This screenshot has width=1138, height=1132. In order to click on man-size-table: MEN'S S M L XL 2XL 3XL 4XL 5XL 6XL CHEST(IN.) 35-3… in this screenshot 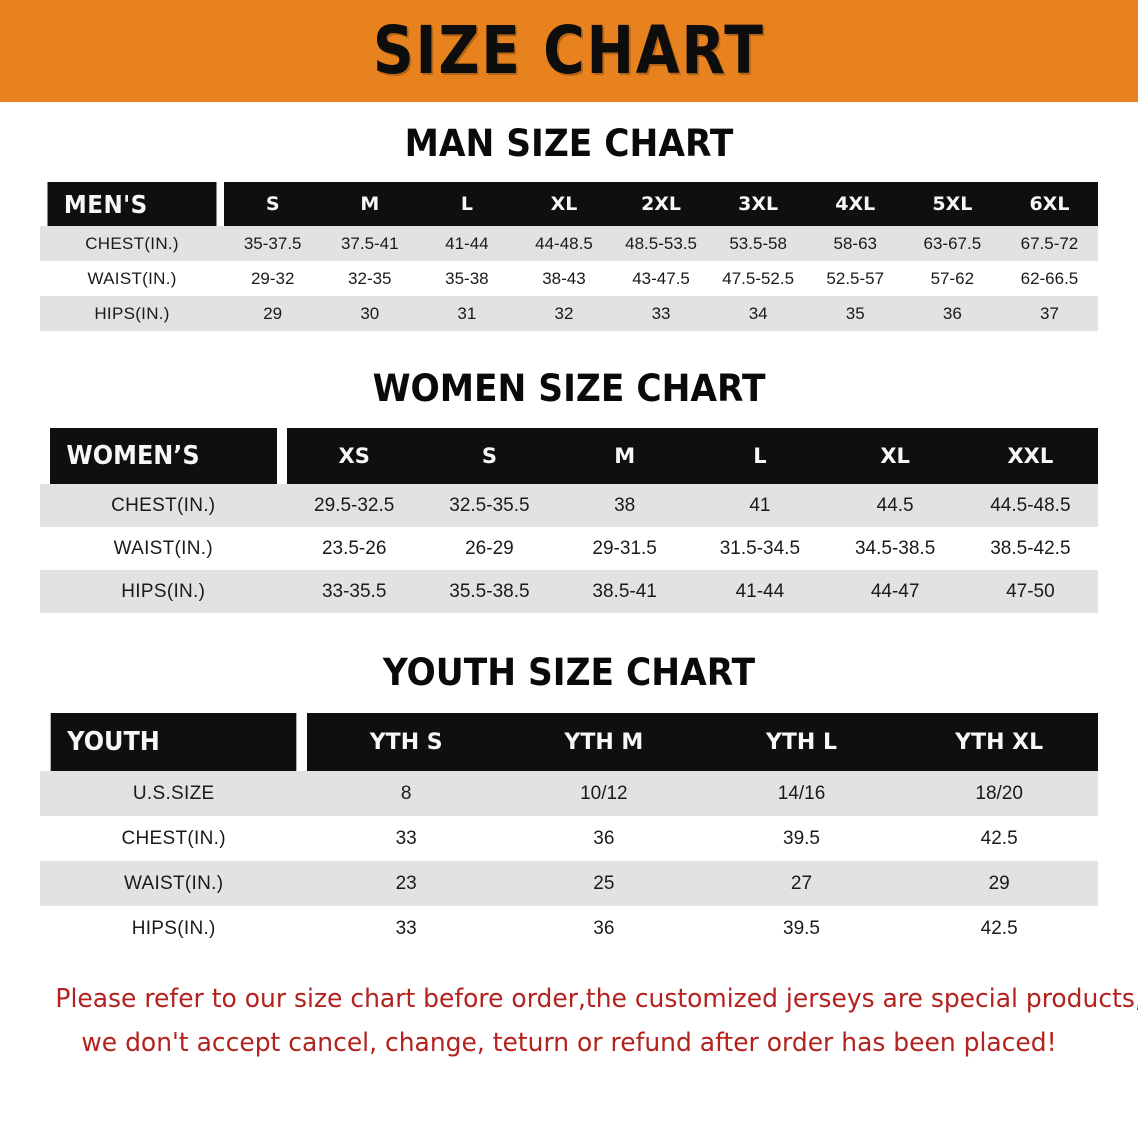, I will do `click(569, 256)`.